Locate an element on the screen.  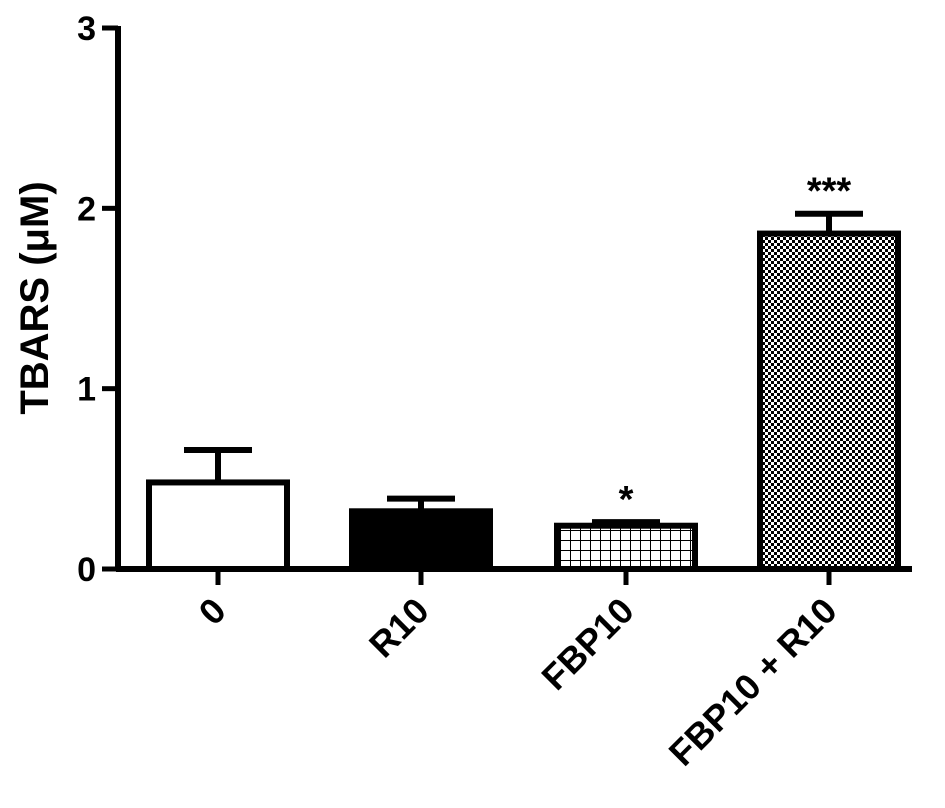
y-tick-label: 1 is located at coordinates (86, 390).